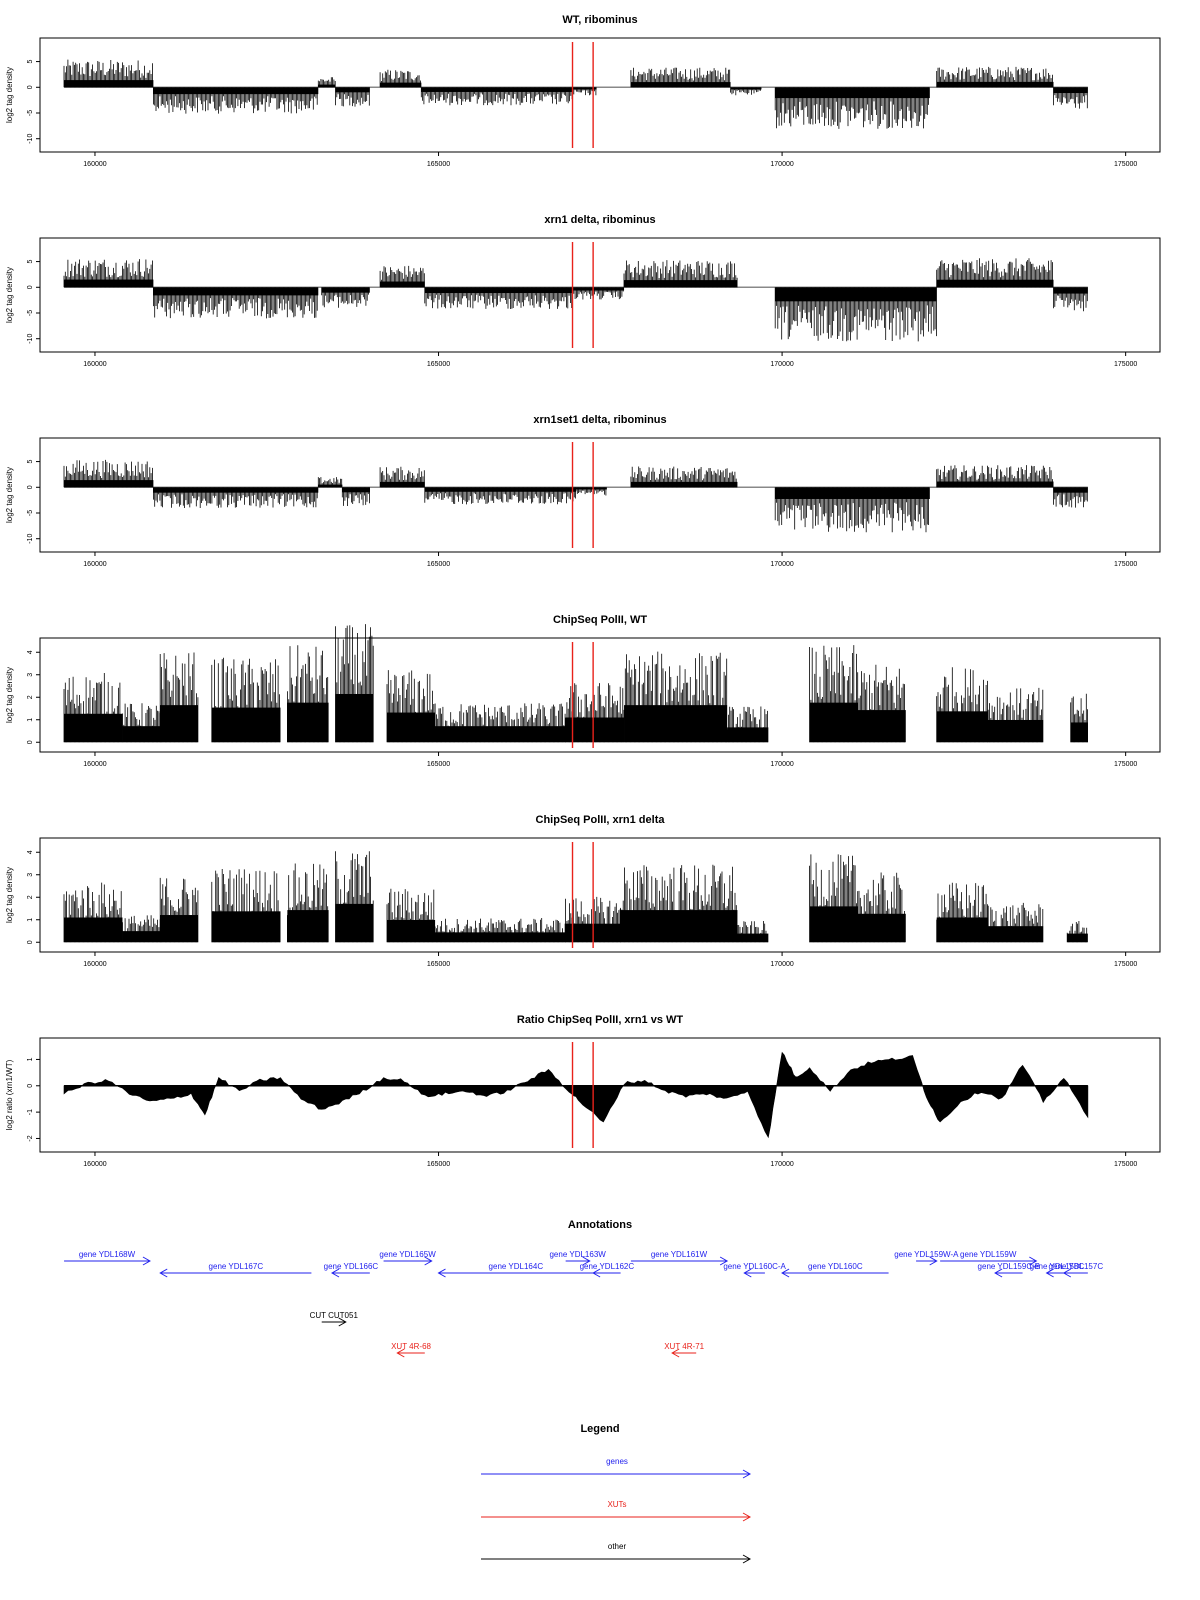 Image resolution: width=1200 pixels, height=1600 pixels. What do you see at coordinates (30, 942) in the screenshot?
I see `y-tick-label: 0` at bounding box center [30, 942].